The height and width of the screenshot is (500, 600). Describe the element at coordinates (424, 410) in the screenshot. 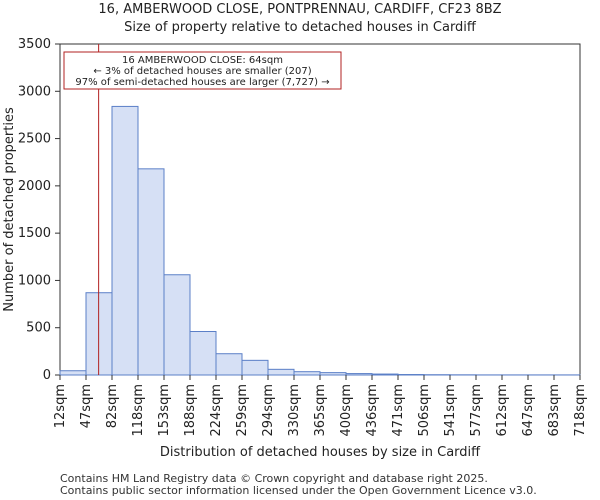

I see `x-tick-label: 506sqm` at that location.